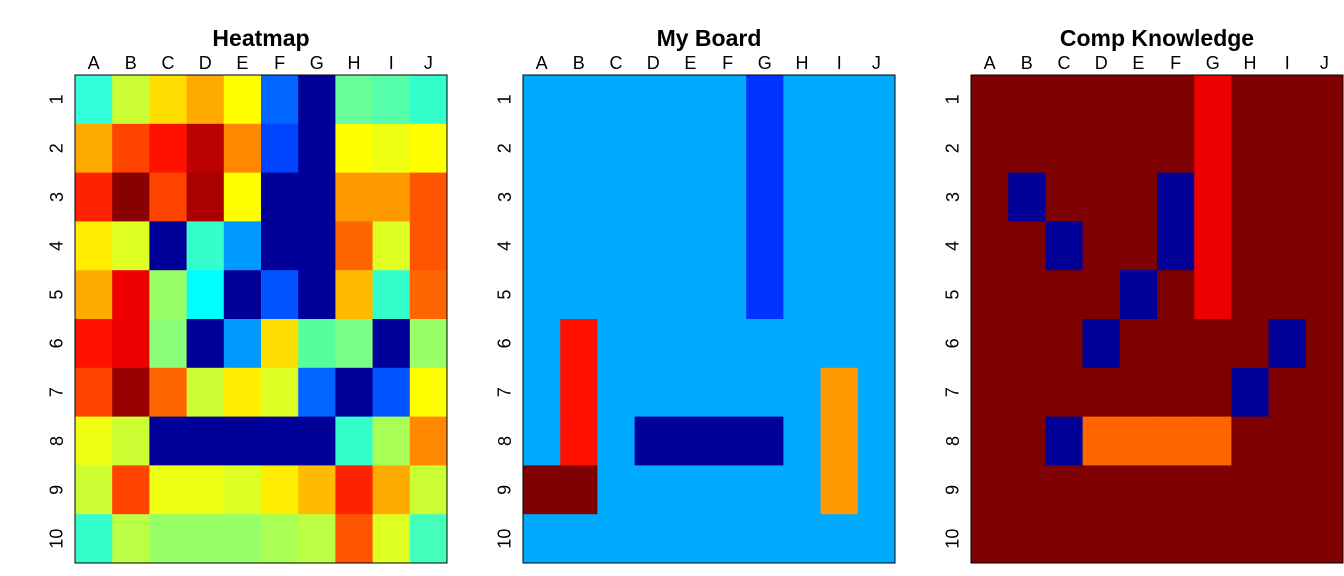  I want to click on panel-title: My Board, so click(709, 38).